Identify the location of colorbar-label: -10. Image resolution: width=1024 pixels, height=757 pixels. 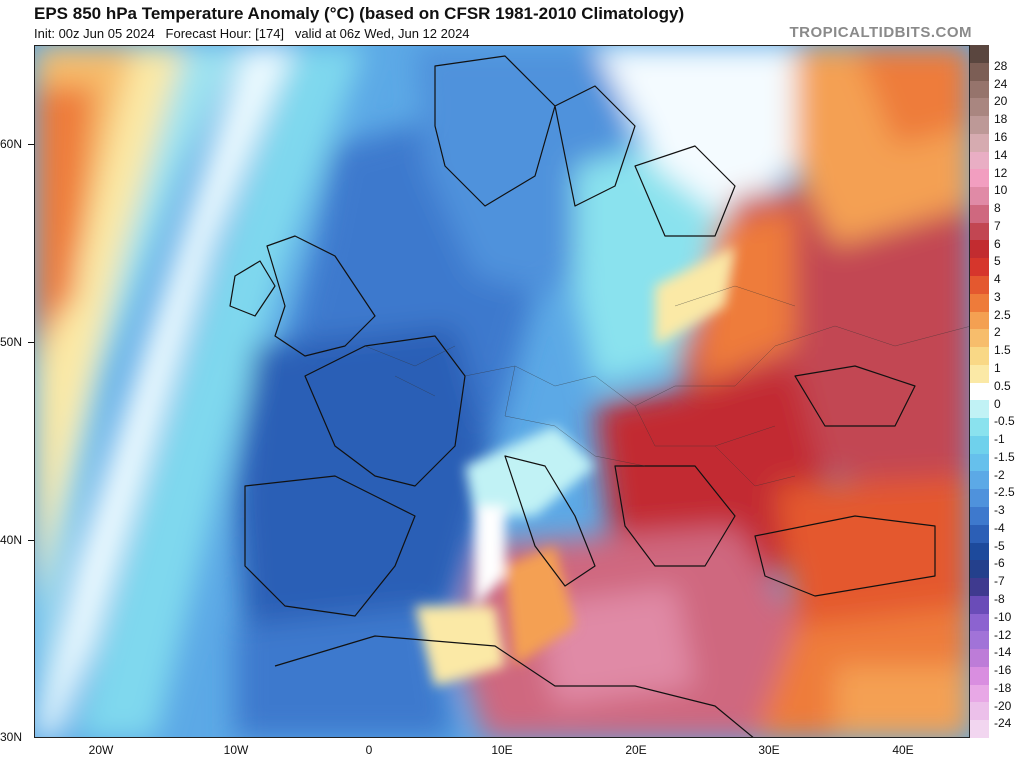
(1003, 616).